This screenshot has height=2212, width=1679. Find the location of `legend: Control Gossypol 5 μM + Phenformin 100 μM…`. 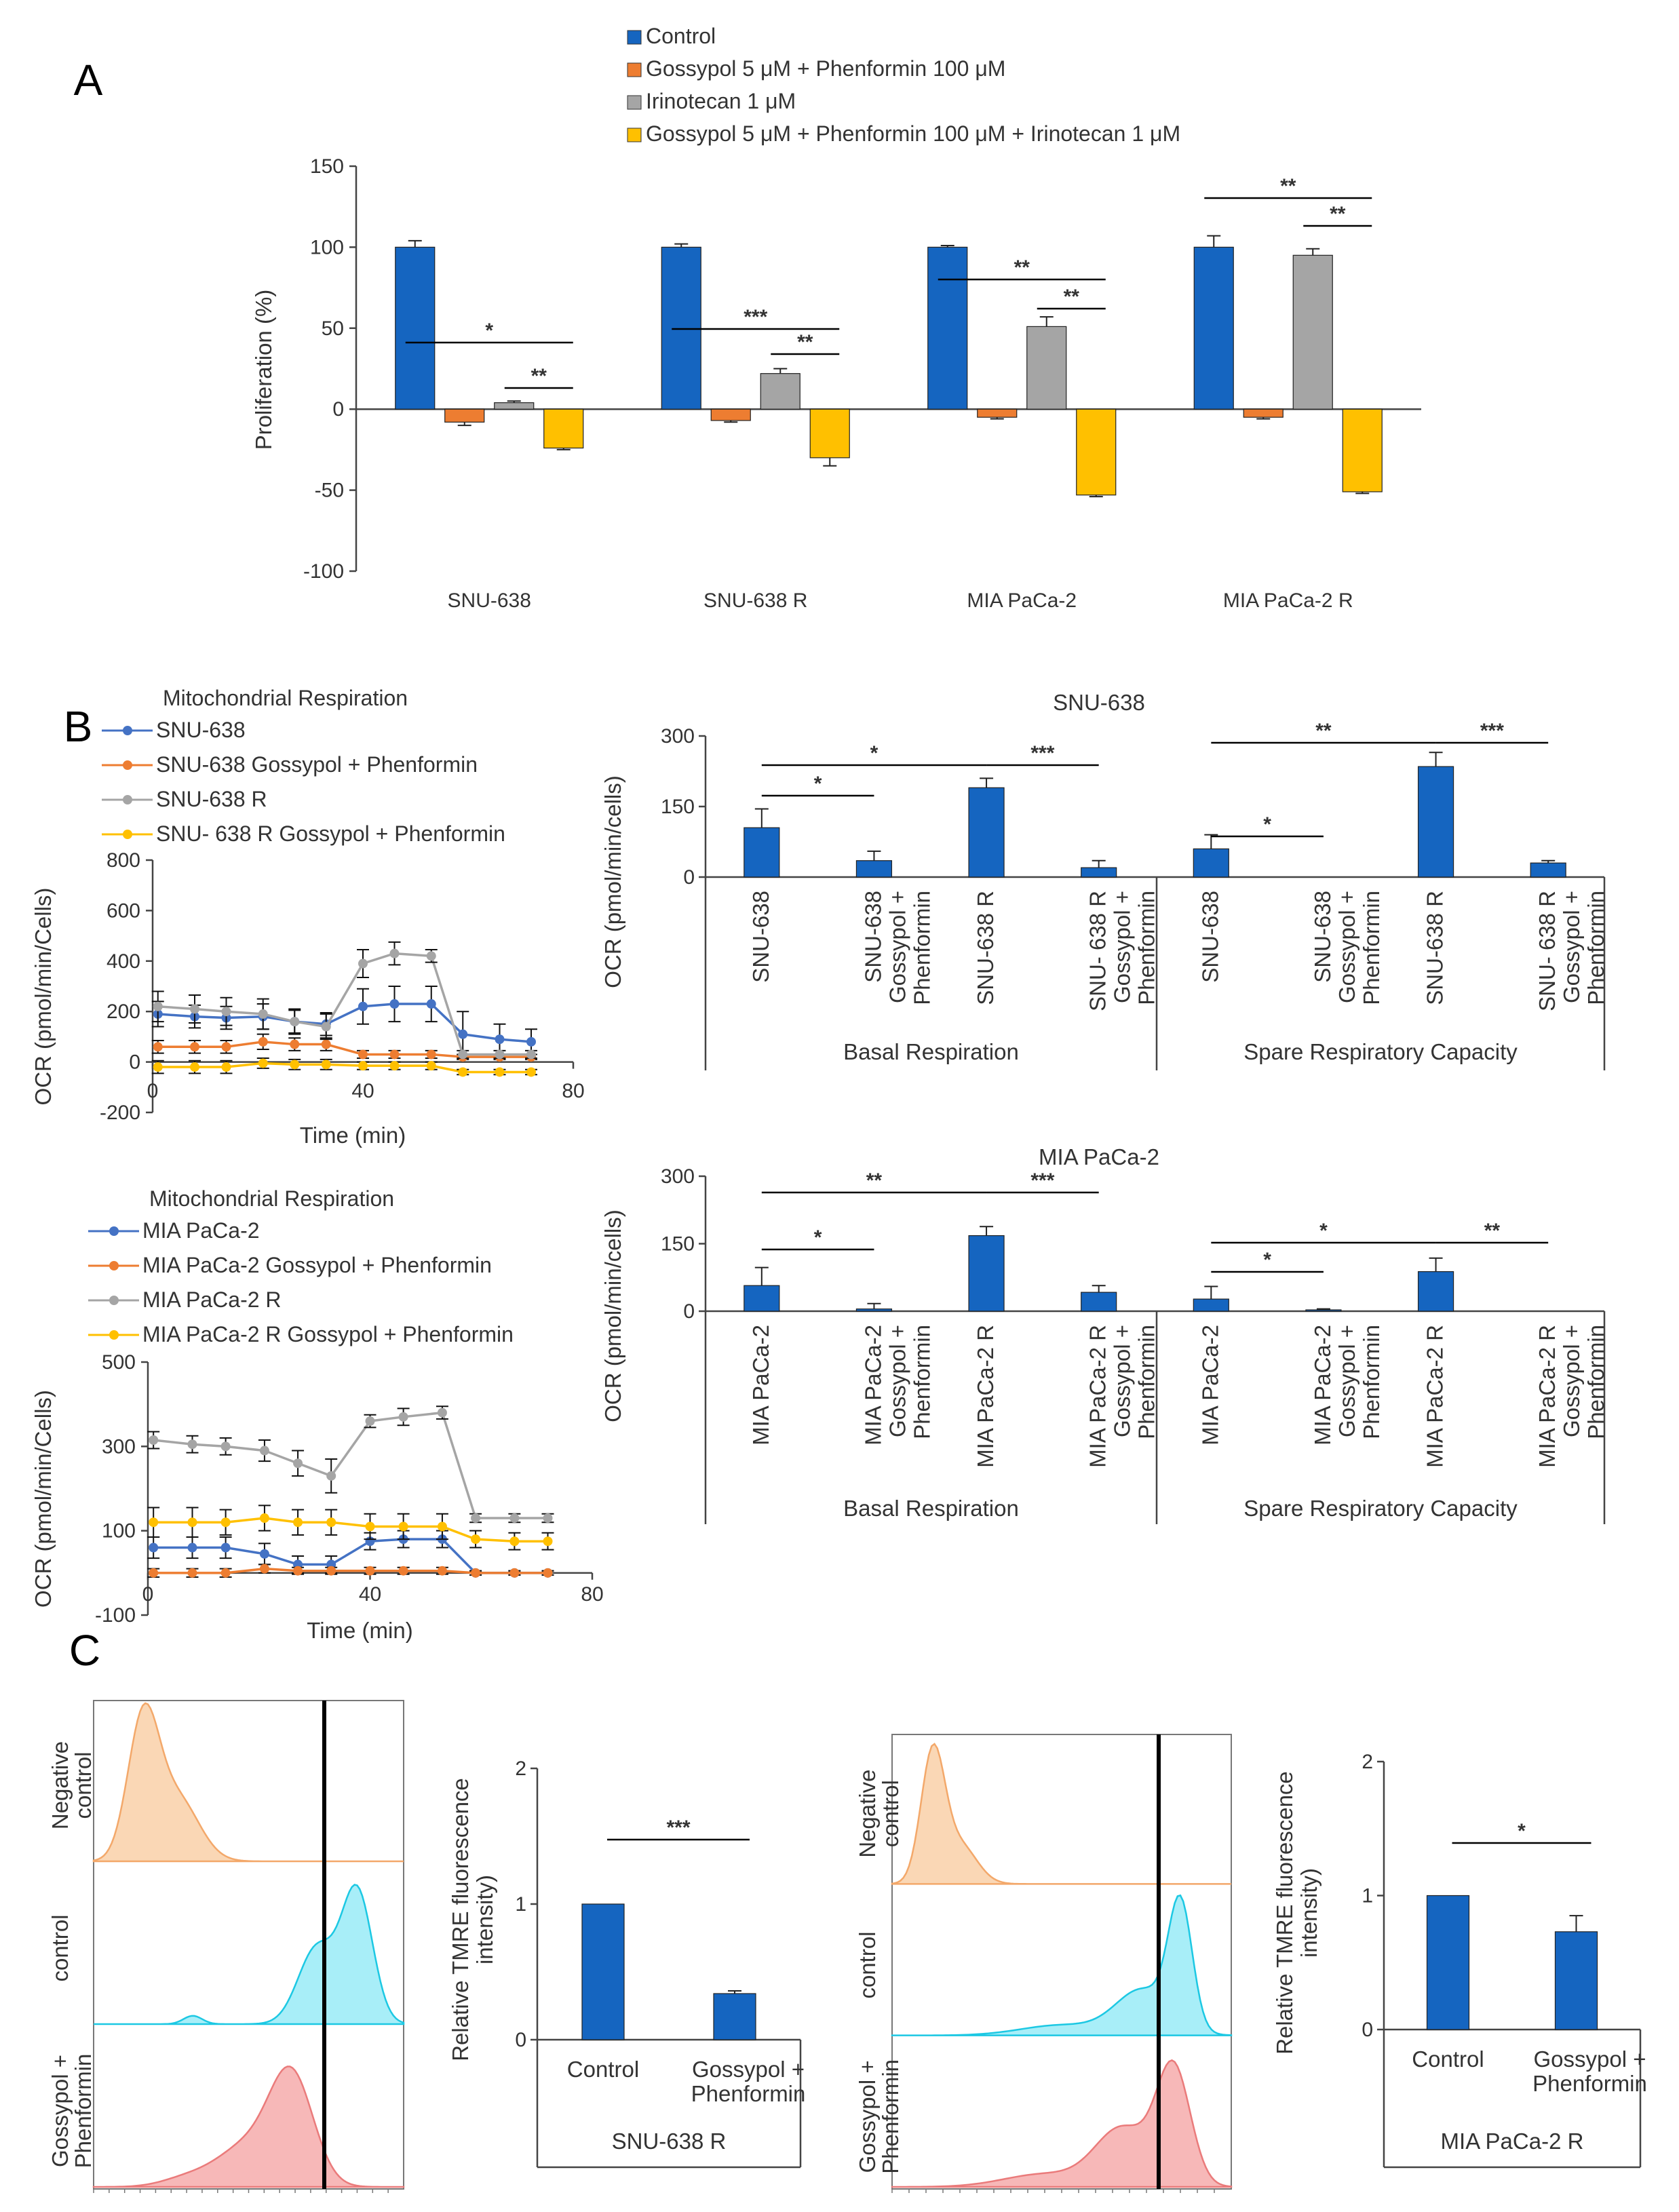

legend: Control Gossypol 5 μM + Phenformin 100 μM… is located at coordinates (903, 85).